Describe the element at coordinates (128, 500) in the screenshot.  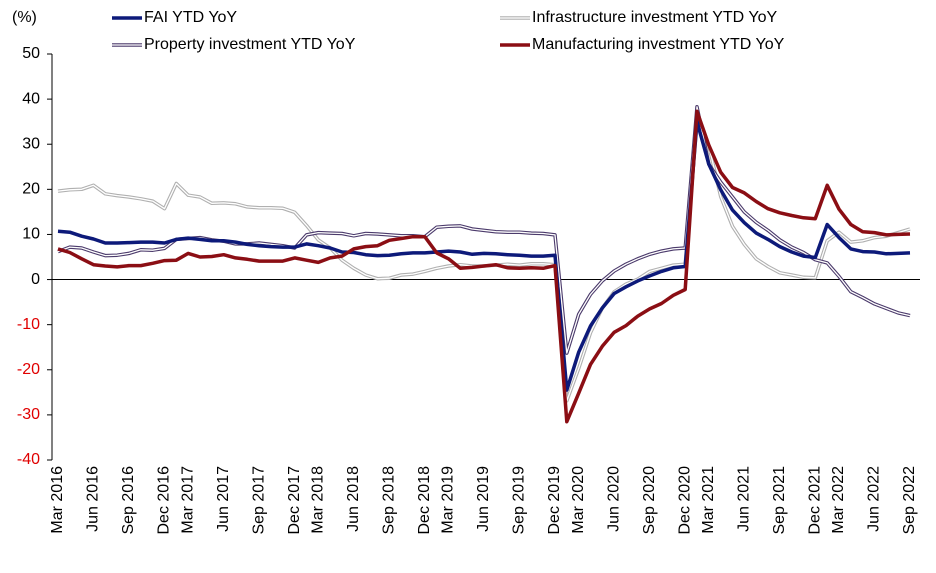
I see `x-tick-label: Sep 2016` at that location.